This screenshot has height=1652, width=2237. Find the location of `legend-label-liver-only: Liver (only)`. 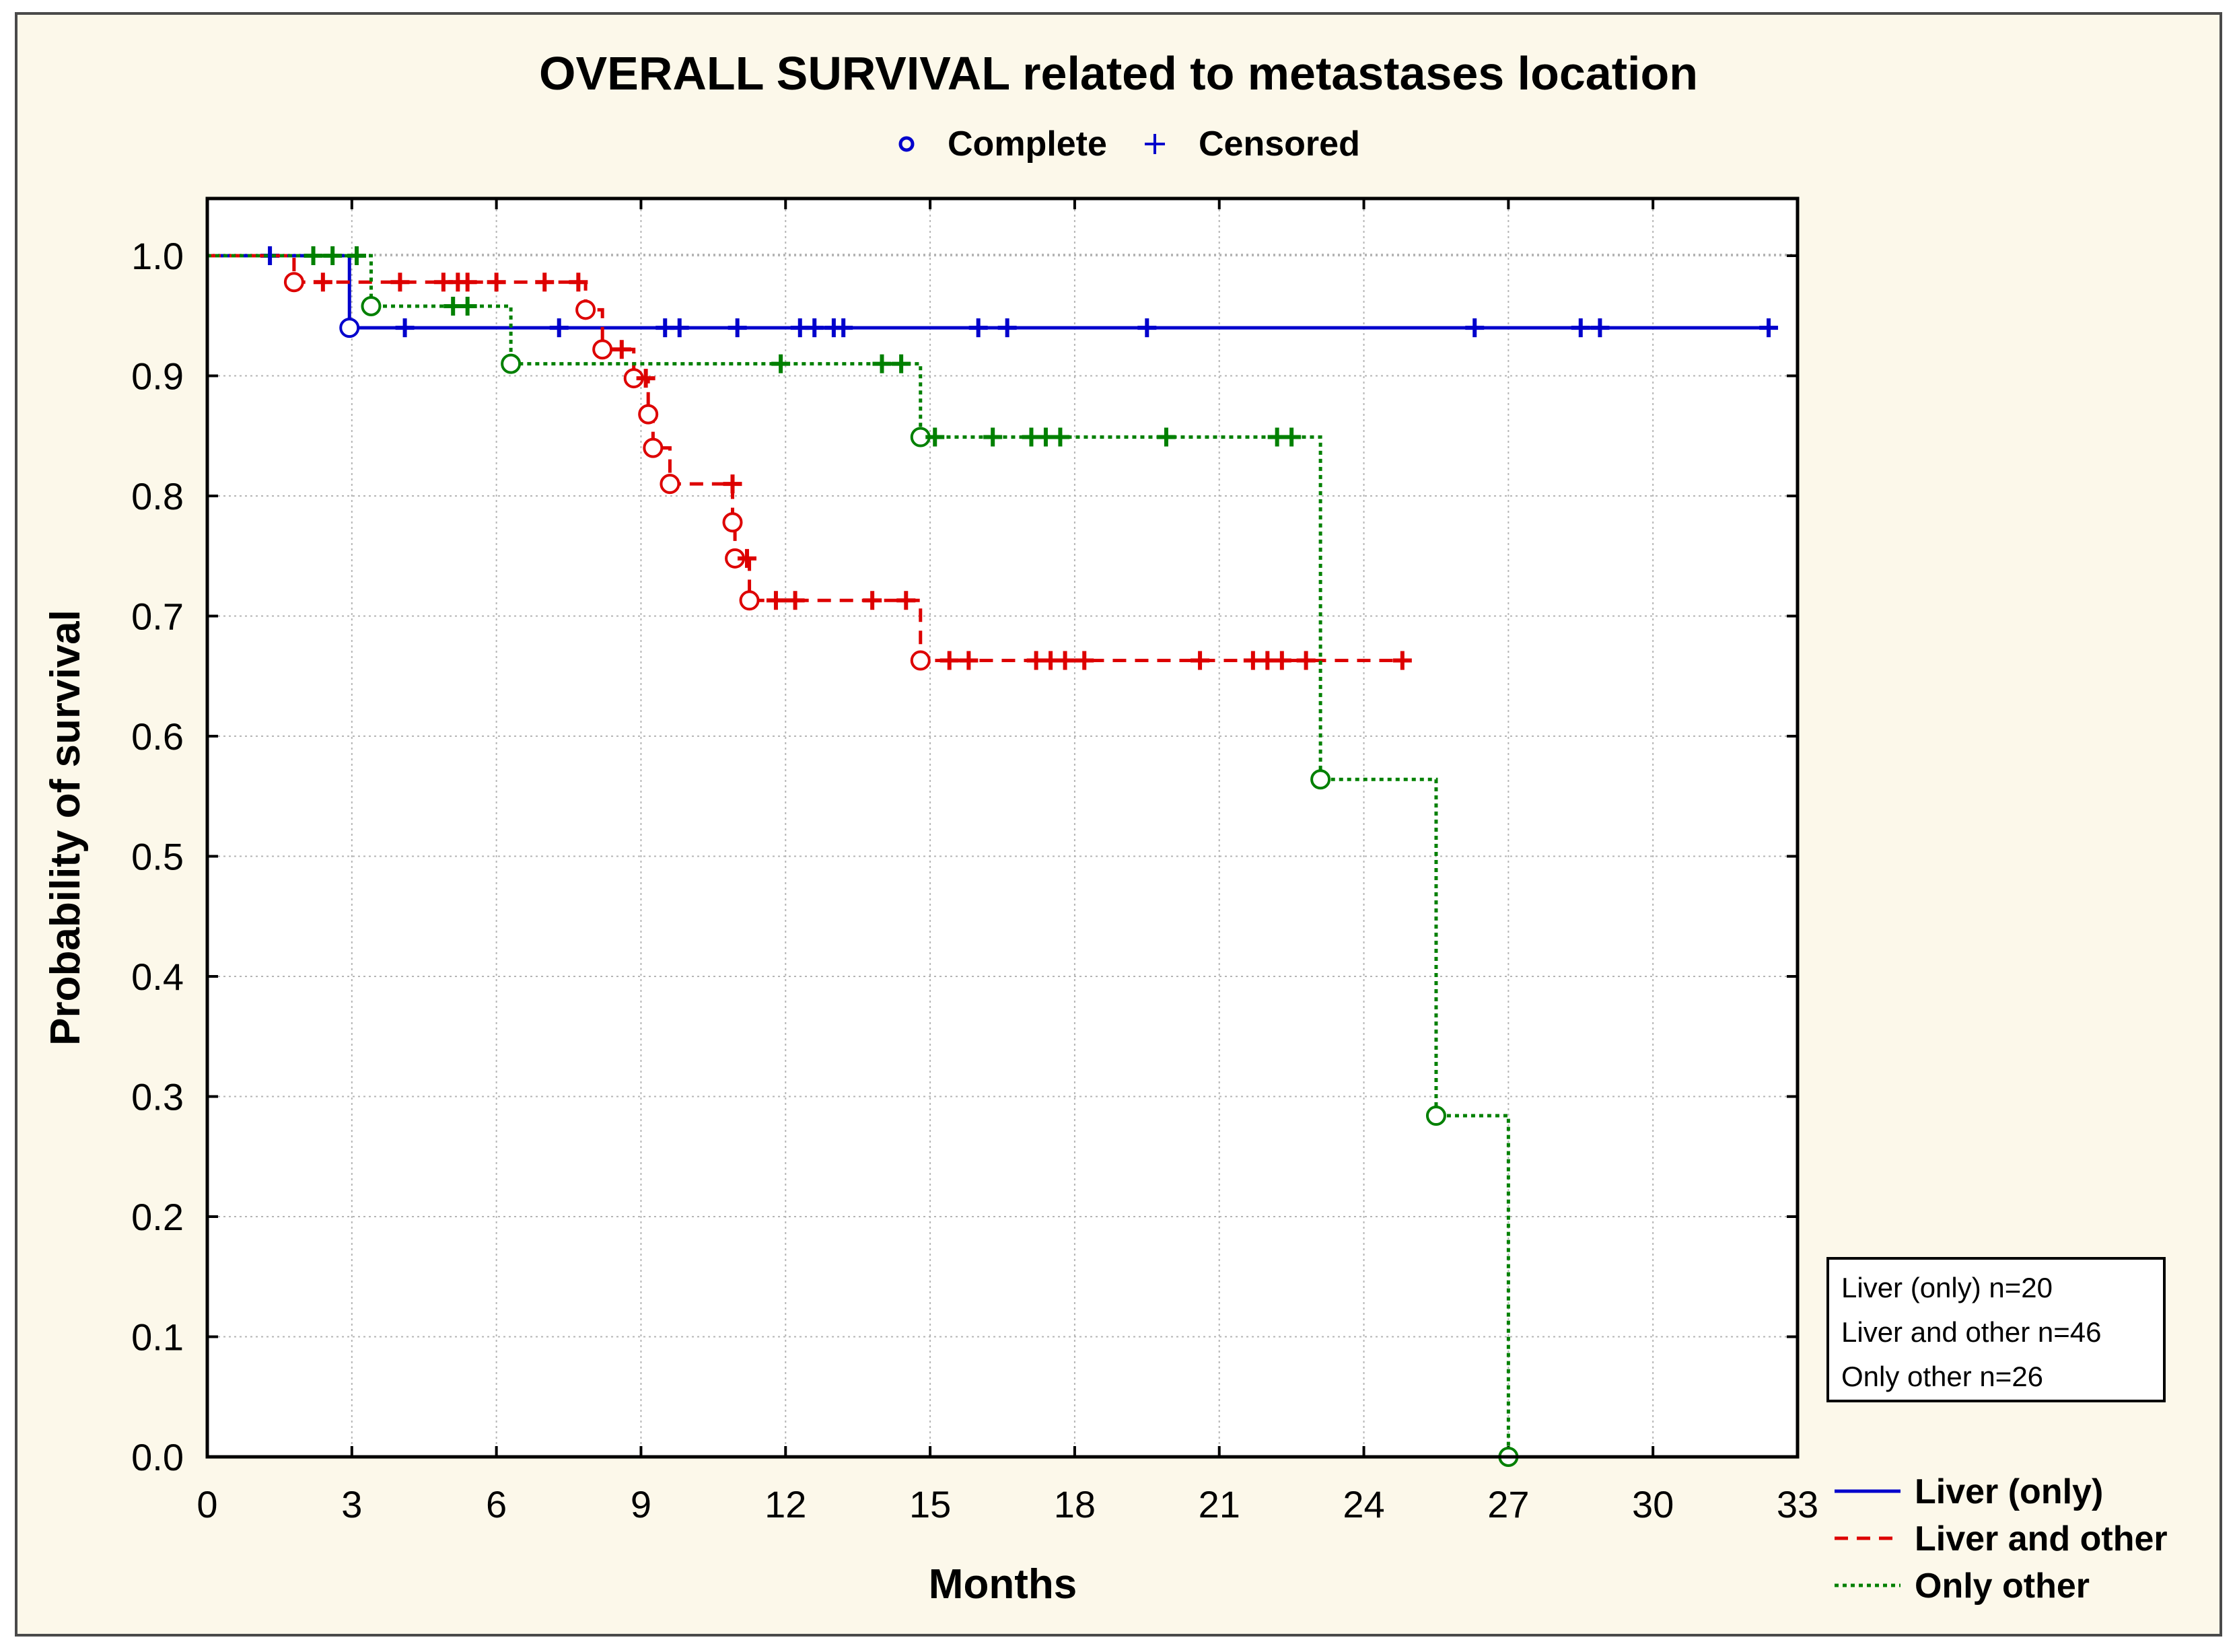

legend-label-liver-only: Liver (only) is located at coordinates (2009, 1491).